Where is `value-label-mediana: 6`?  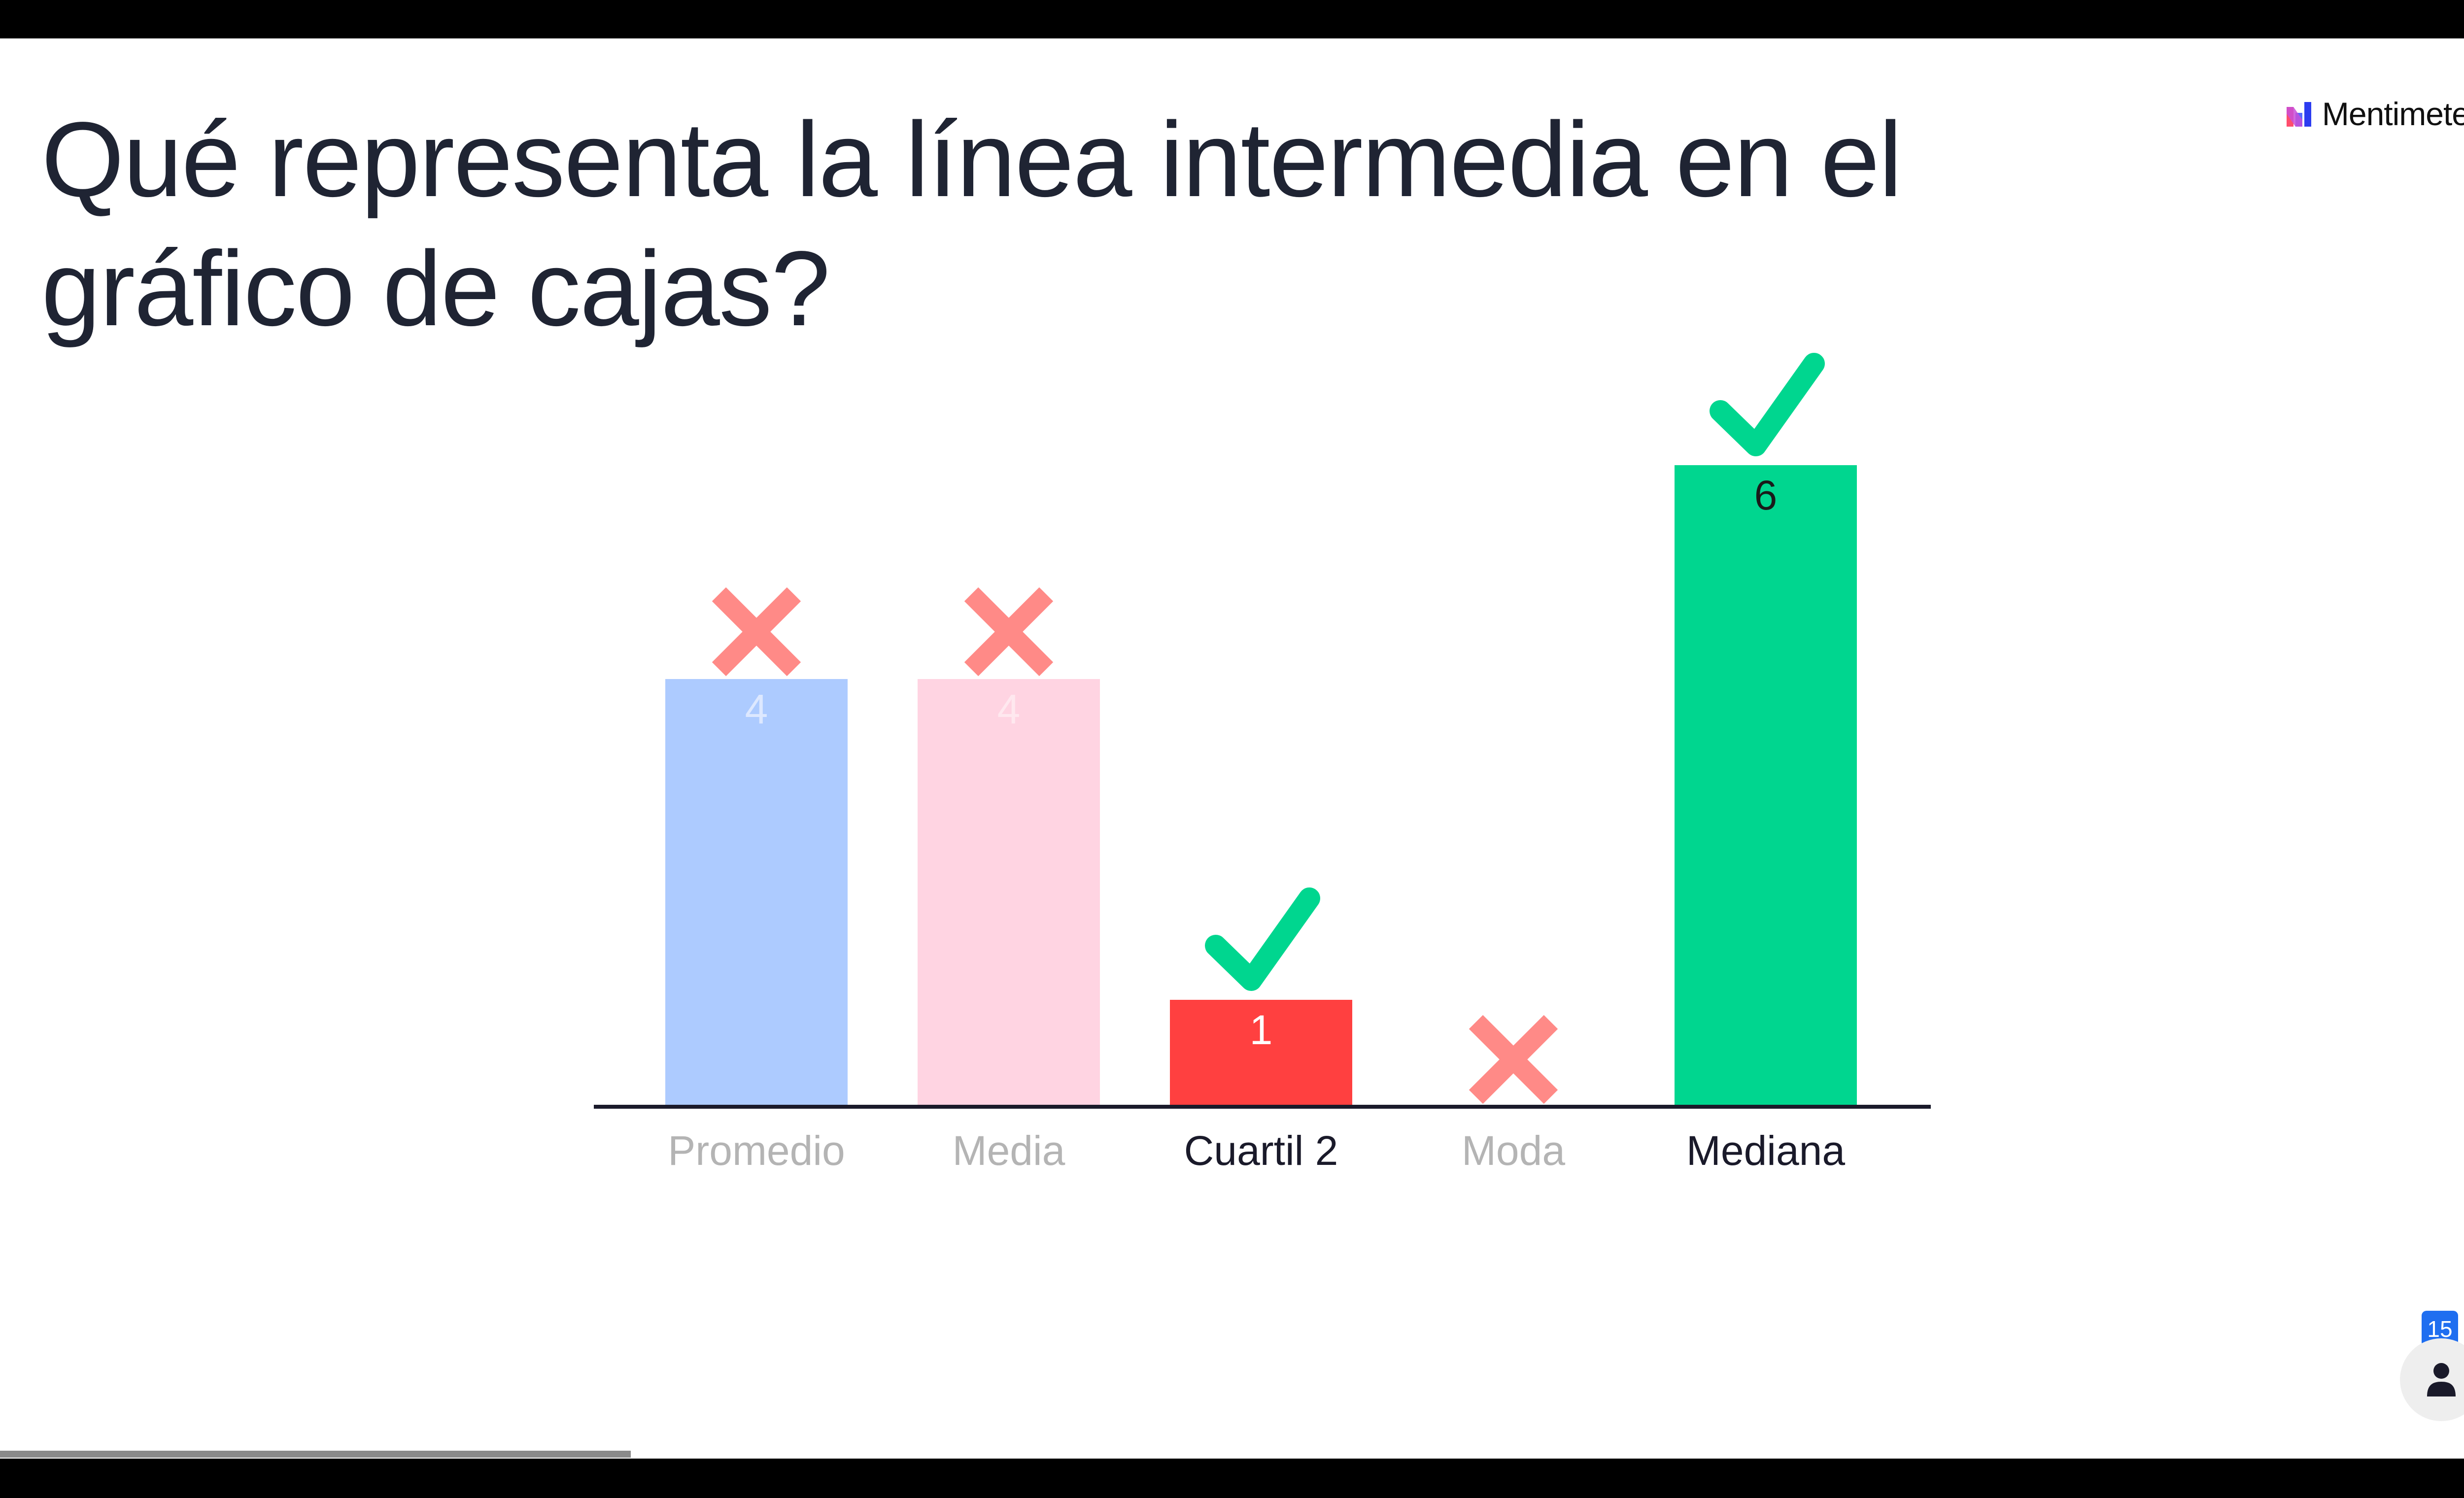
value-label-mediana: 6 is located at coordinates (1766, 495).